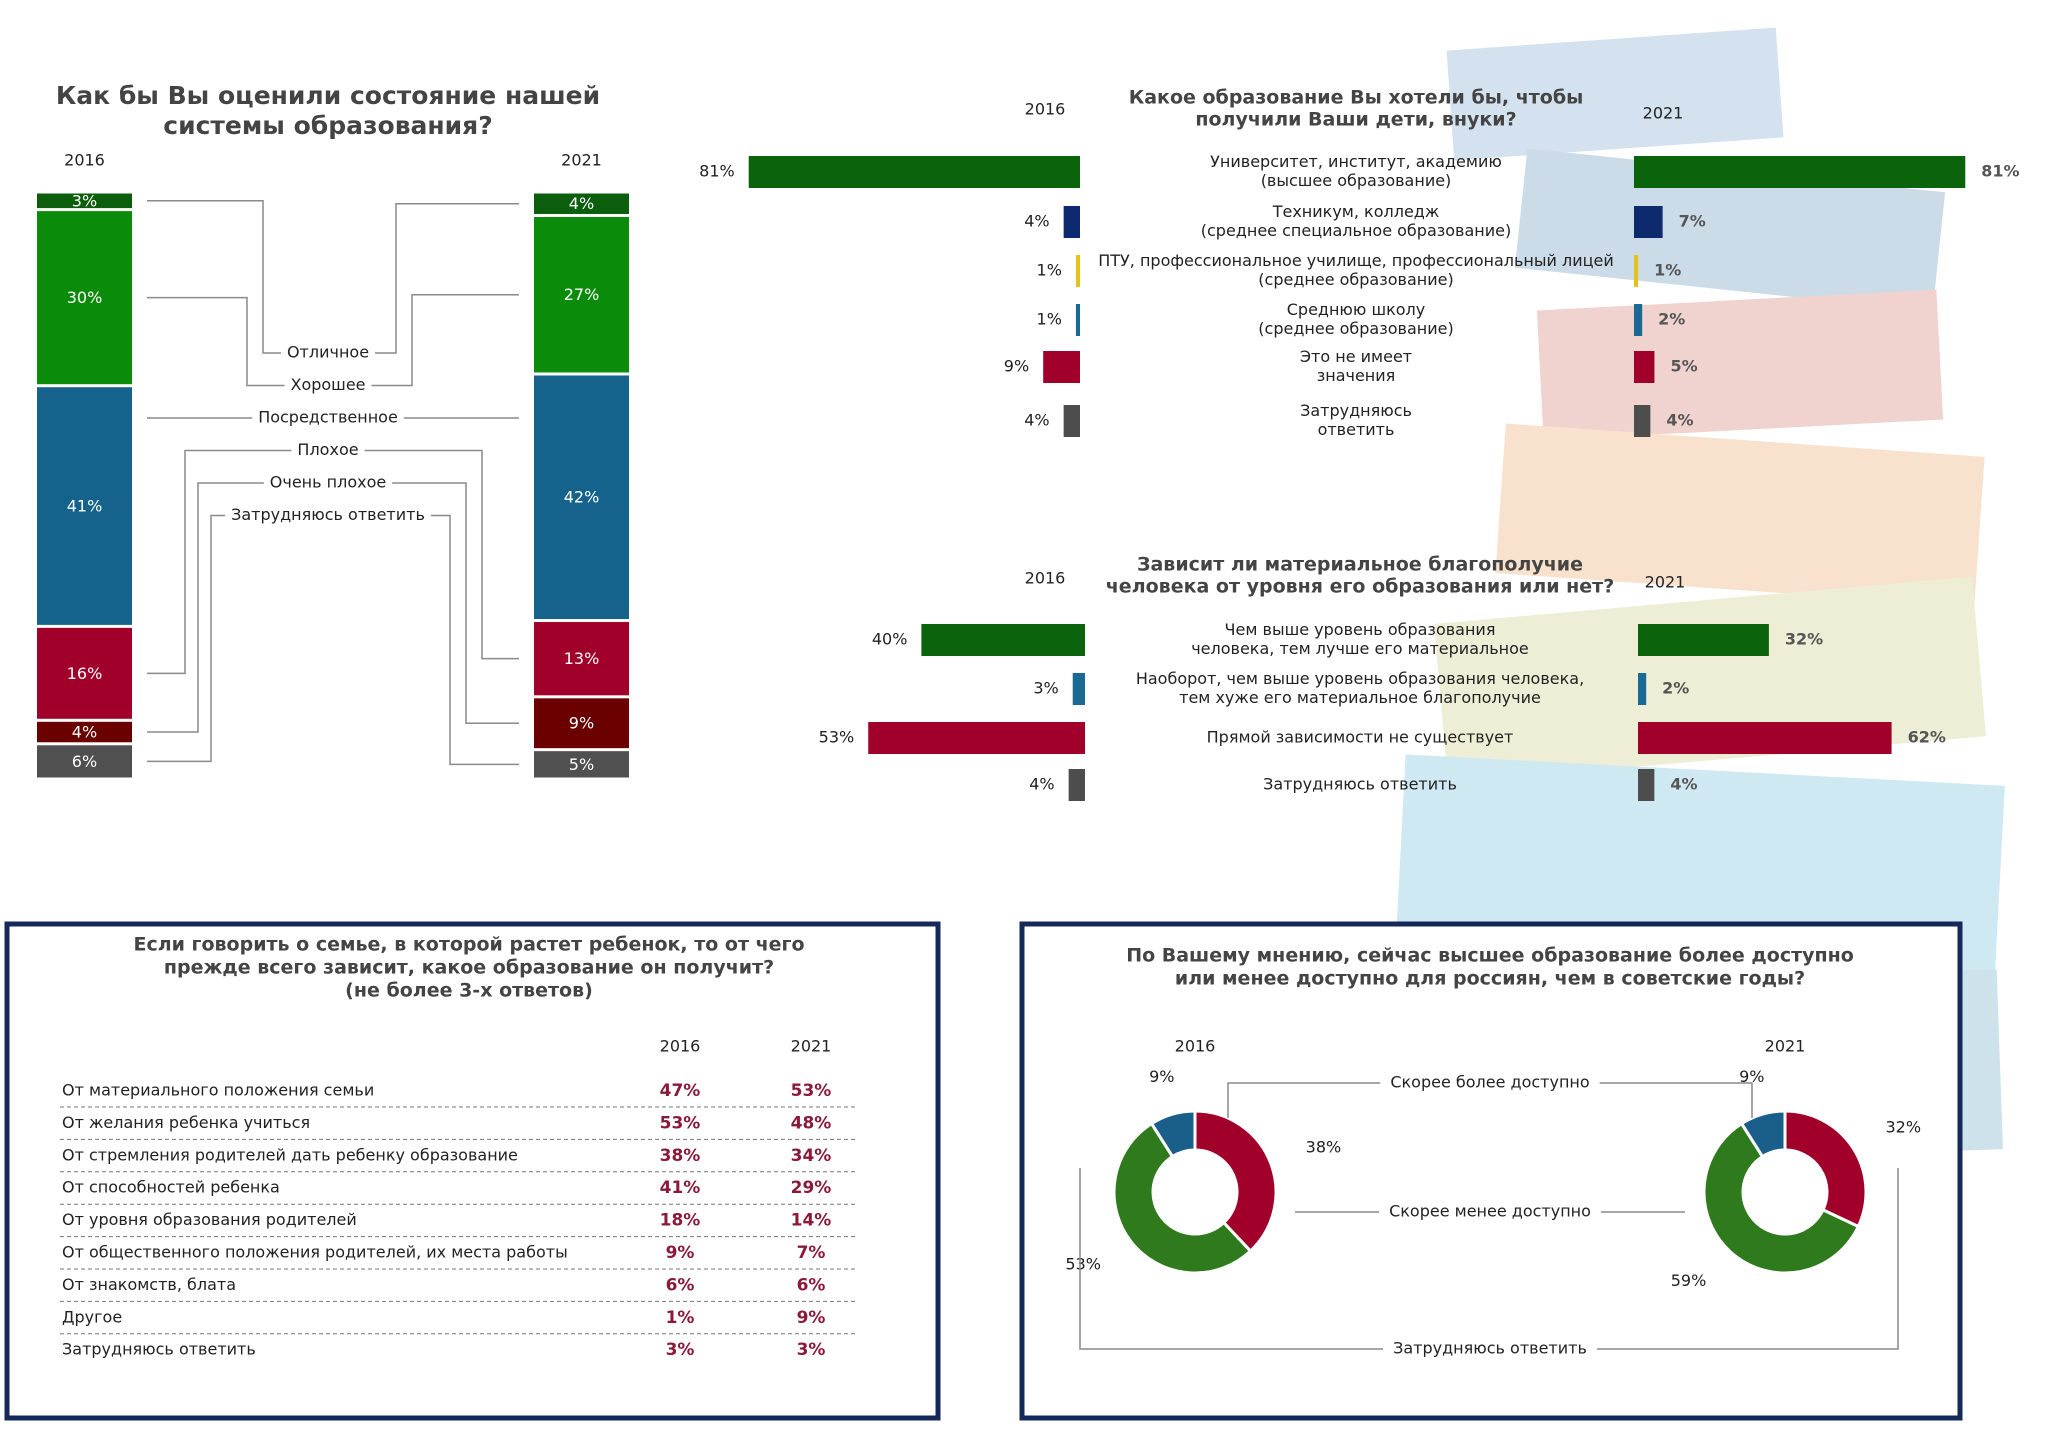  What do you see at coordinates (1360, 784) in the screenshot?
I see `category-label: Затрудняюсь ответить` at bounding box center [1360, 784].